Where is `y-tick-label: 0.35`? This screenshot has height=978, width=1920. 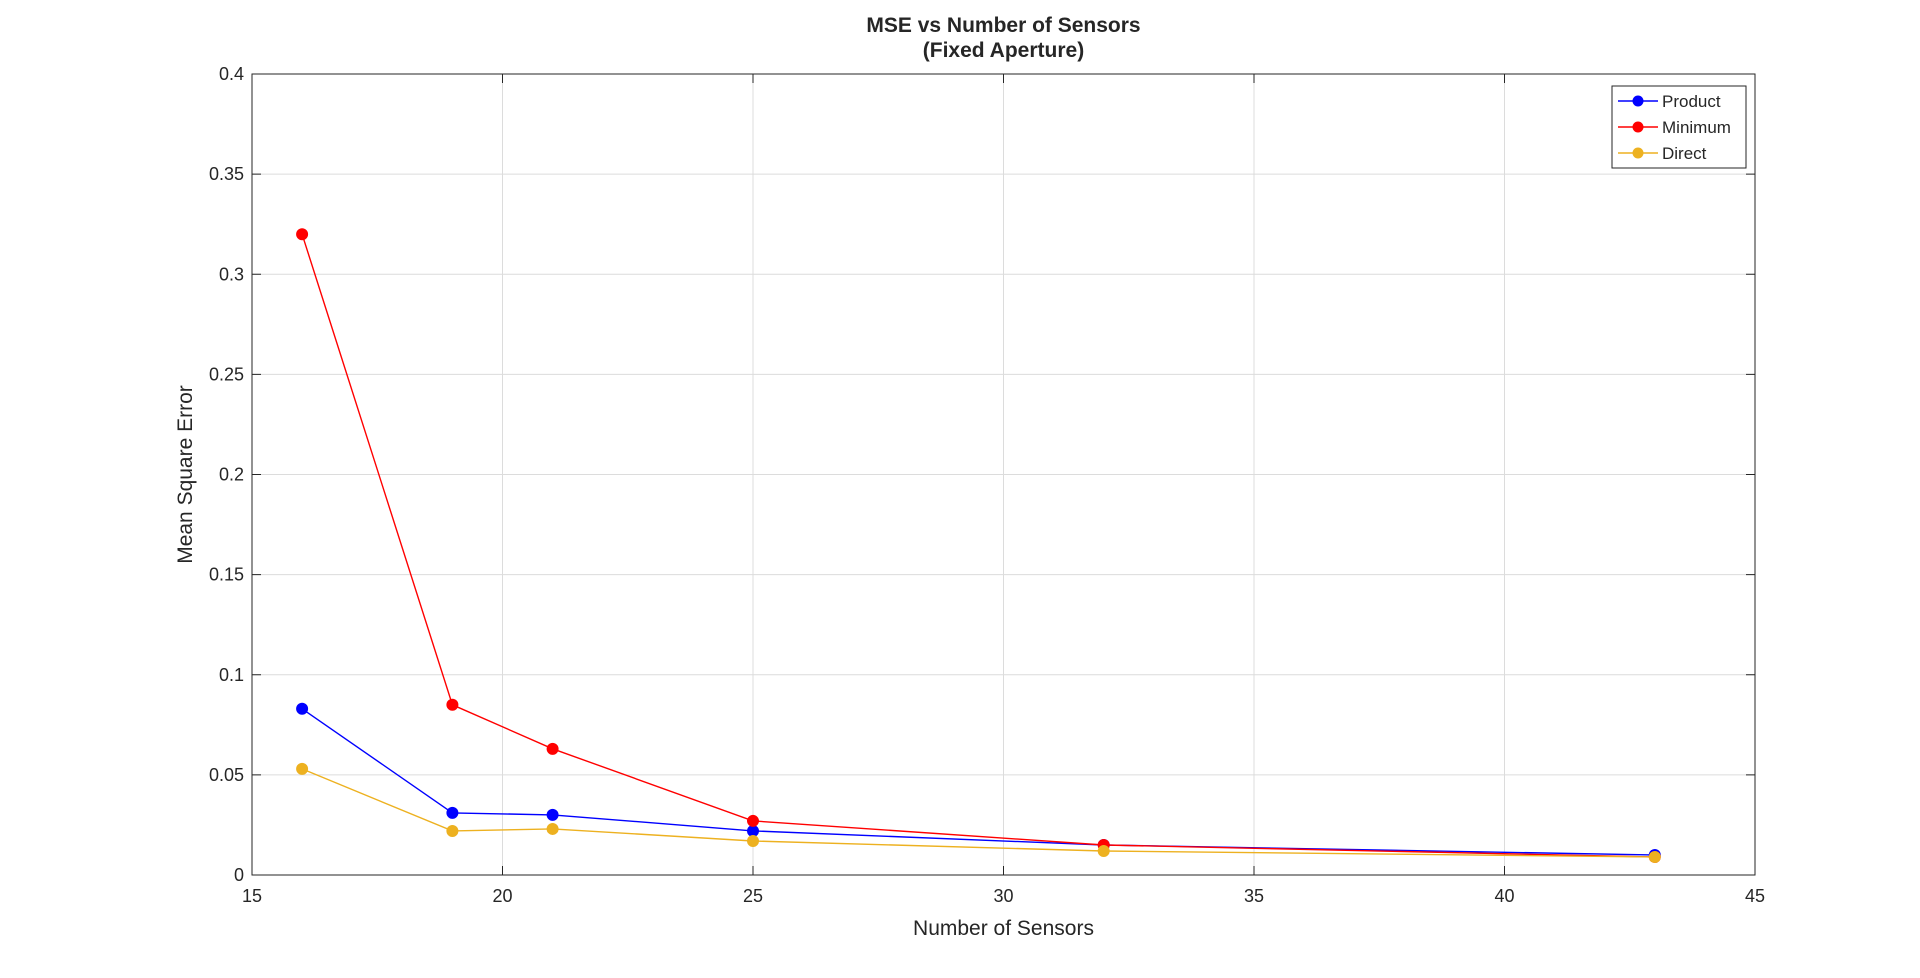 y-tick-label: 0.35 is located at coordinates (226, 174).